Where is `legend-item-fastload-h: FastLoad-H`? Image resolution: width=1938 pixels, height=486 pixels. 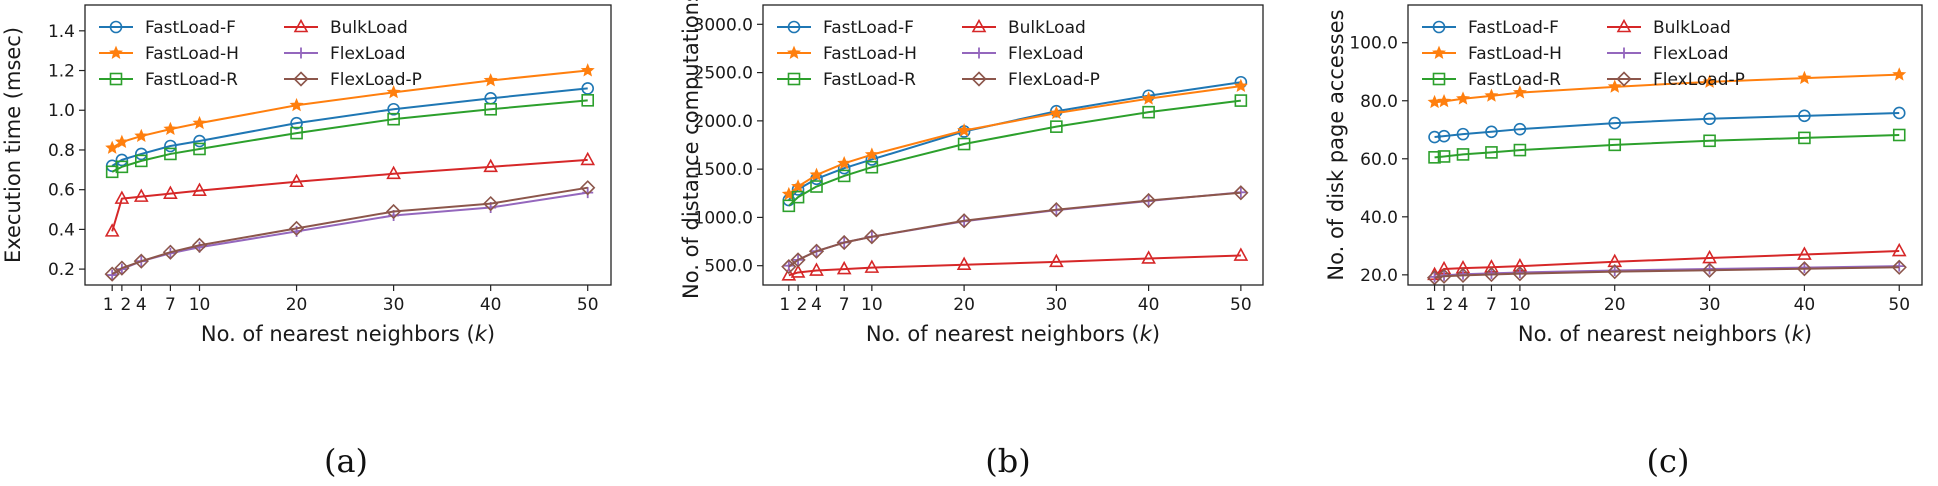 legend-item-fastload-h: FastLoad-H is located at coordinates (847, 54).